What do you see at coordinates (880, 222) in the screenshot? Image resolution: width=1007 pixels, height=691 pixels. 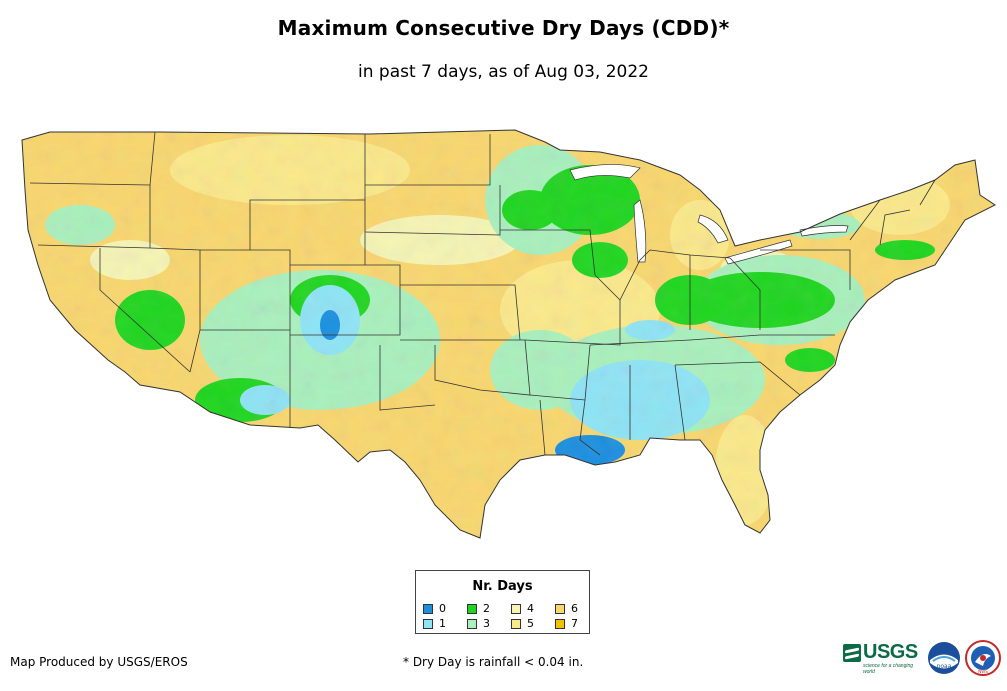 I see `border-new-england` at bounding box center [880, 222].